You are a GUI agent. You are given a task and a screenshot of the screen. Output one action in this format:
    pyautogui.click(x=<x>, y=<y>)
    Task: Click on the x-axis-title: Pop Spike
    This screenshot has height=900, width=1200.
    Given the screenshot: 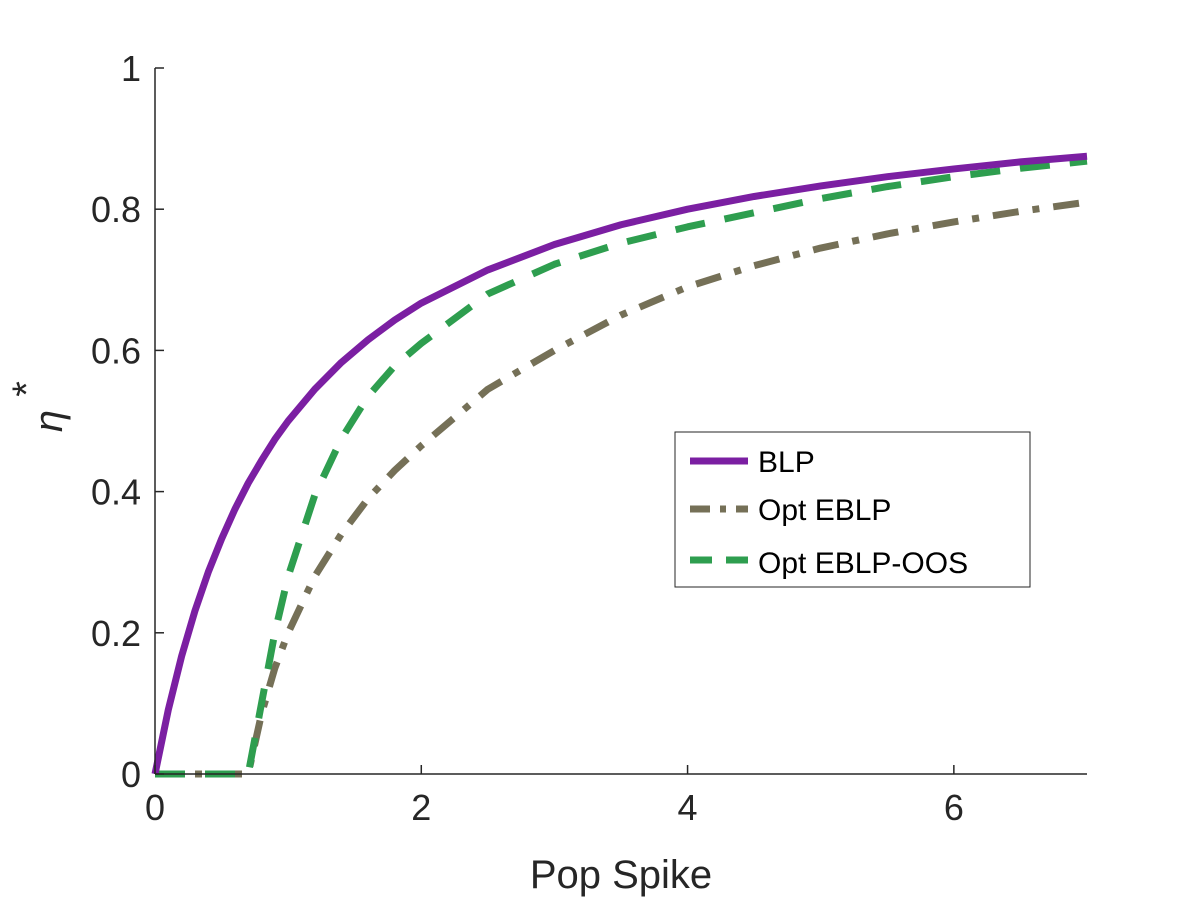 What is the action you would take?
    pyautogui.click(x=621, y=875)
    